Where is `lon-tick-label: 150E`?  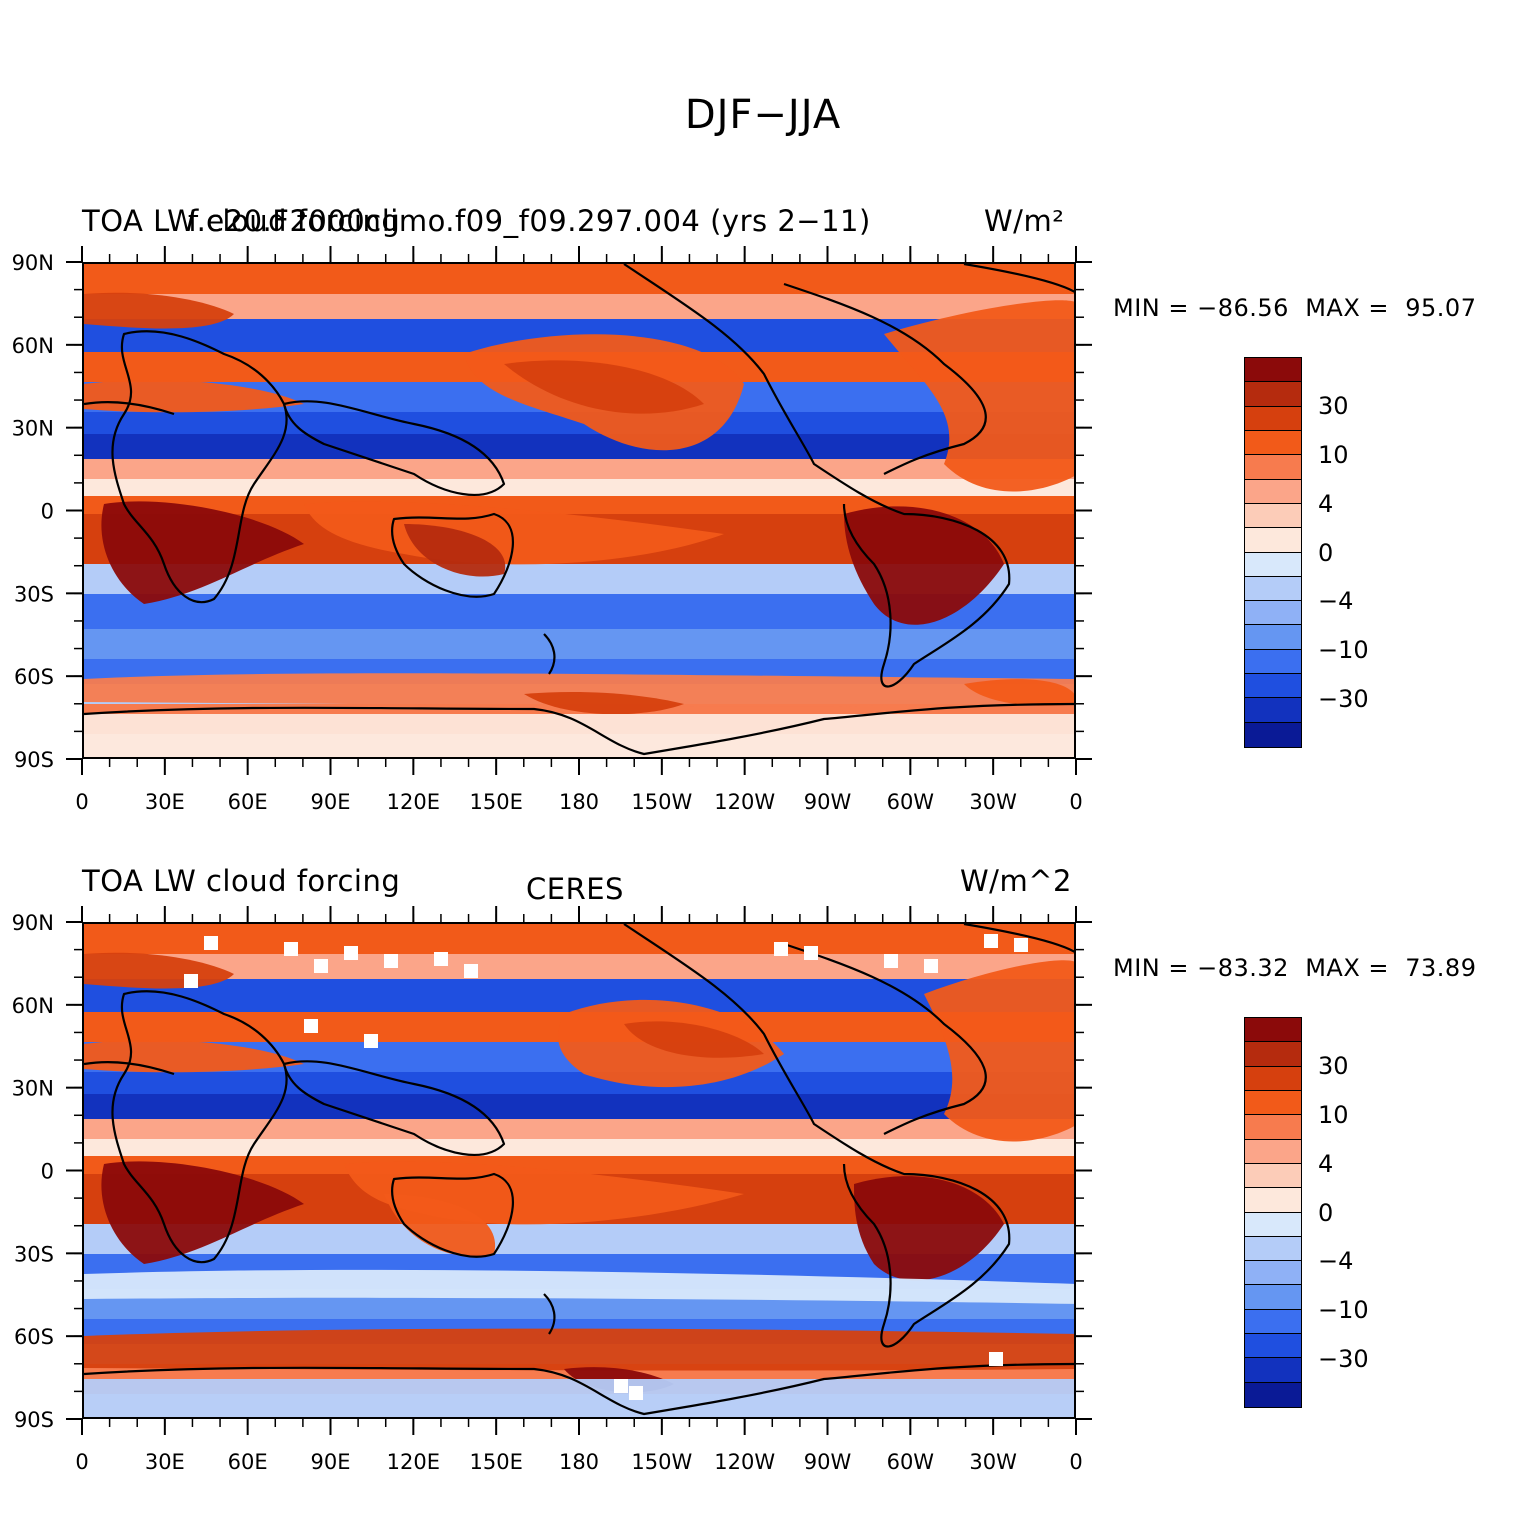
lon-tick-label: 150E is located at coordinates (495, 1462).